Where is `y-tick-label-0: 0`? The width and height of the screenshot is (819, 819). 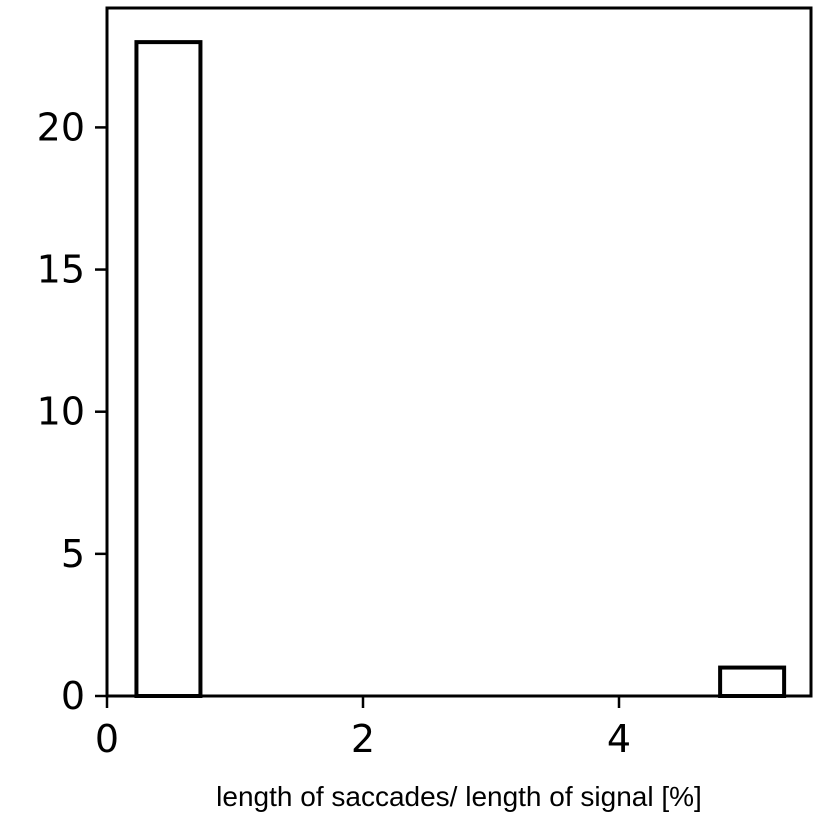
y-tick-label-0: 0 is located at coordinates (73, 696).